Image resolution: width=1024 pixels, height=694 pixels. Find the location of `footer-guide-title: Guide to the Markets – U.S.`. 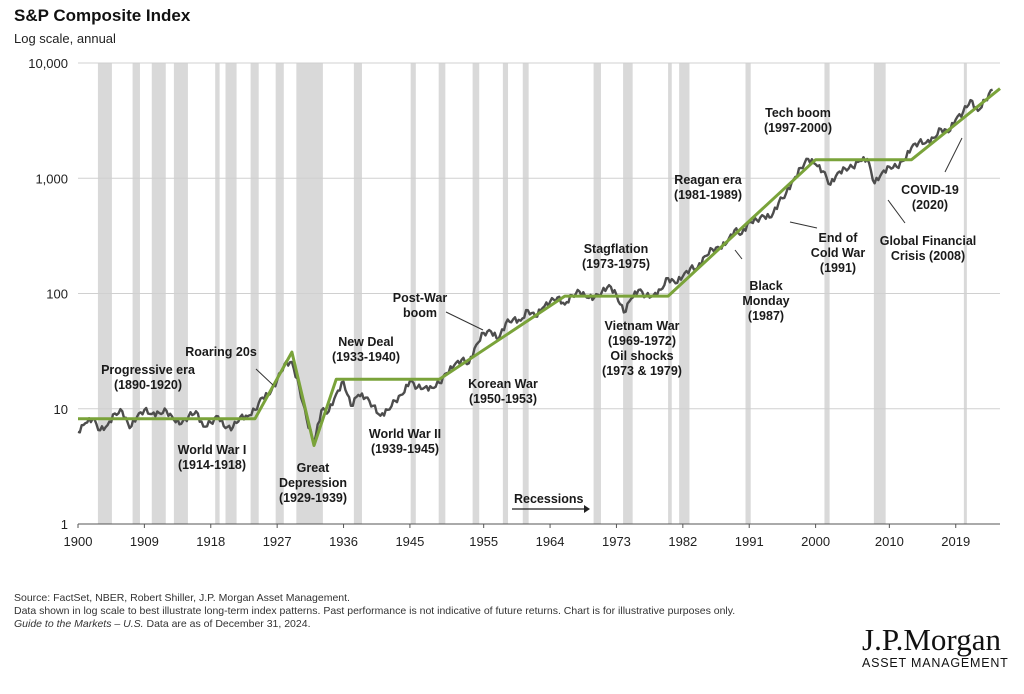

footer-guide-title: Guide to the Markets – U.S. is located at coordinates (79, 624).